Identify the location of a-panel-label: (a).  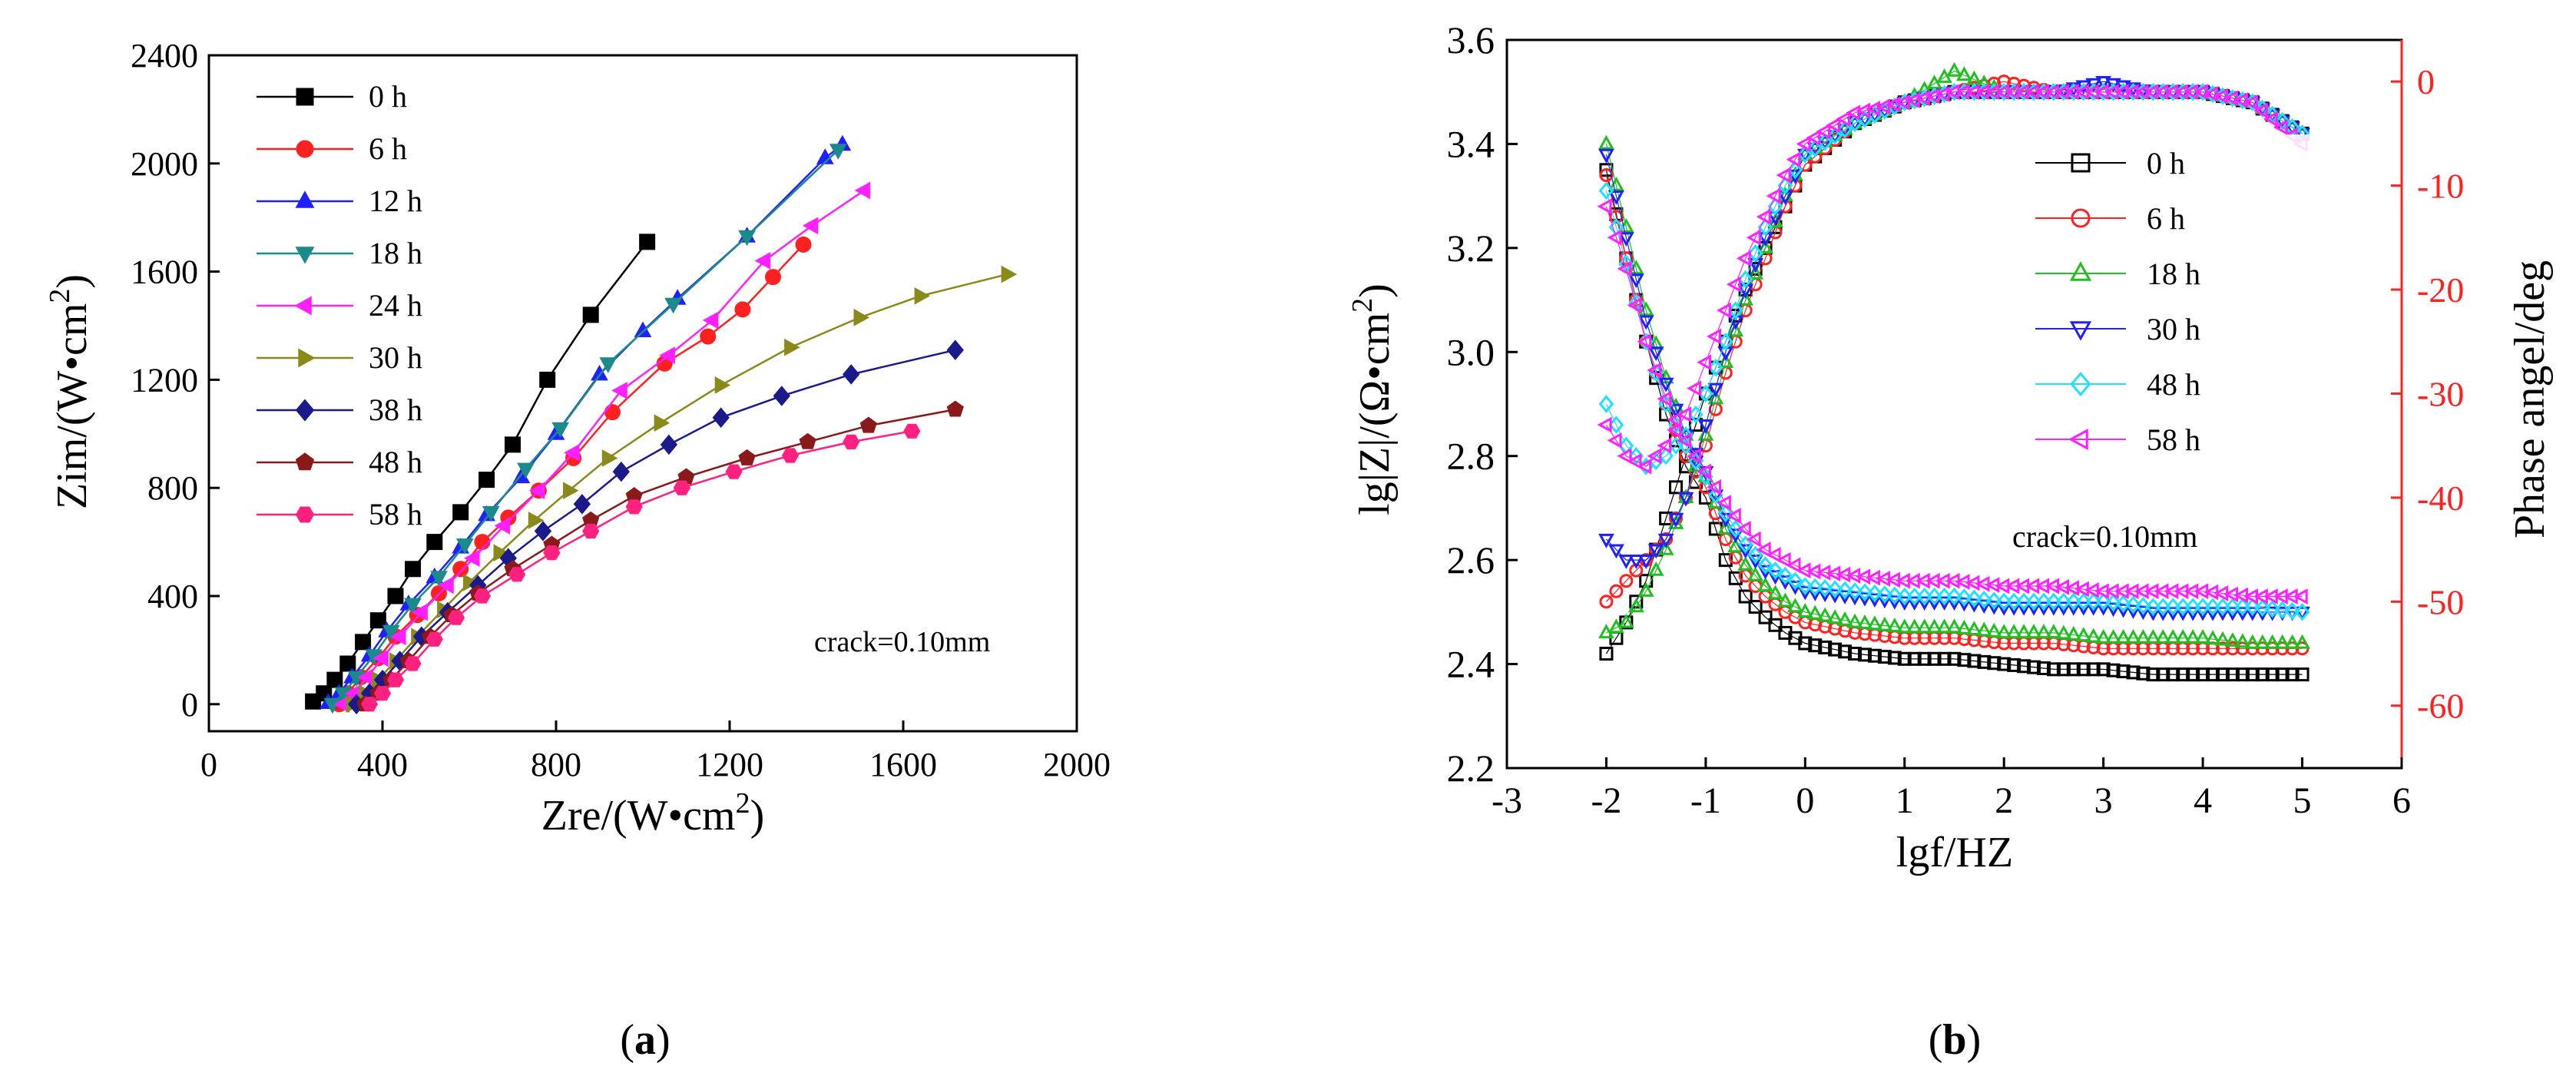
(645, 1040).